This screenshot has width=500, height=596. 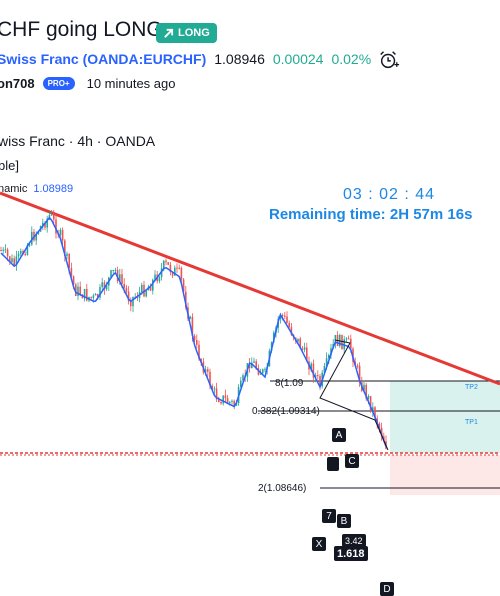 I want to click on chart-legend-symbol: wiss Franc · 4h · OANDA, so click(x=78, y=141).